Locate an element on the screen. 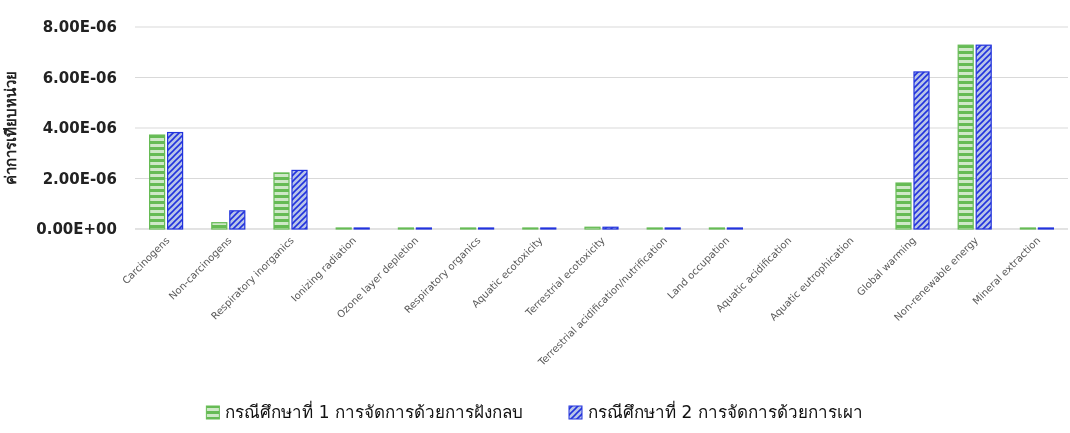 The image size is (1070, 433). legend-label: กรณีศึกษาที่ 1 การจัดการด้วยการฝังกลบ is located at coordinates (374, 411).